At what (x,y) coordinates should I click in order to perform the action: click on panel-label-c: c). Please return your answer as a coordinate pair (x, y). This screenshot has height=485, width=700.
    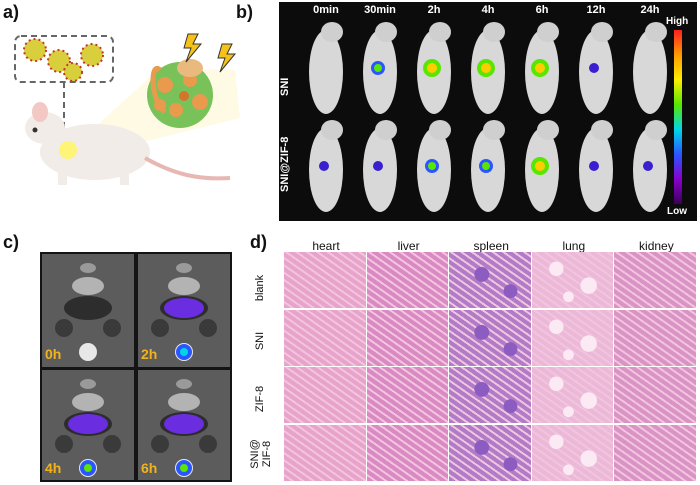
    Looking at the image, I should click on (11, 242).